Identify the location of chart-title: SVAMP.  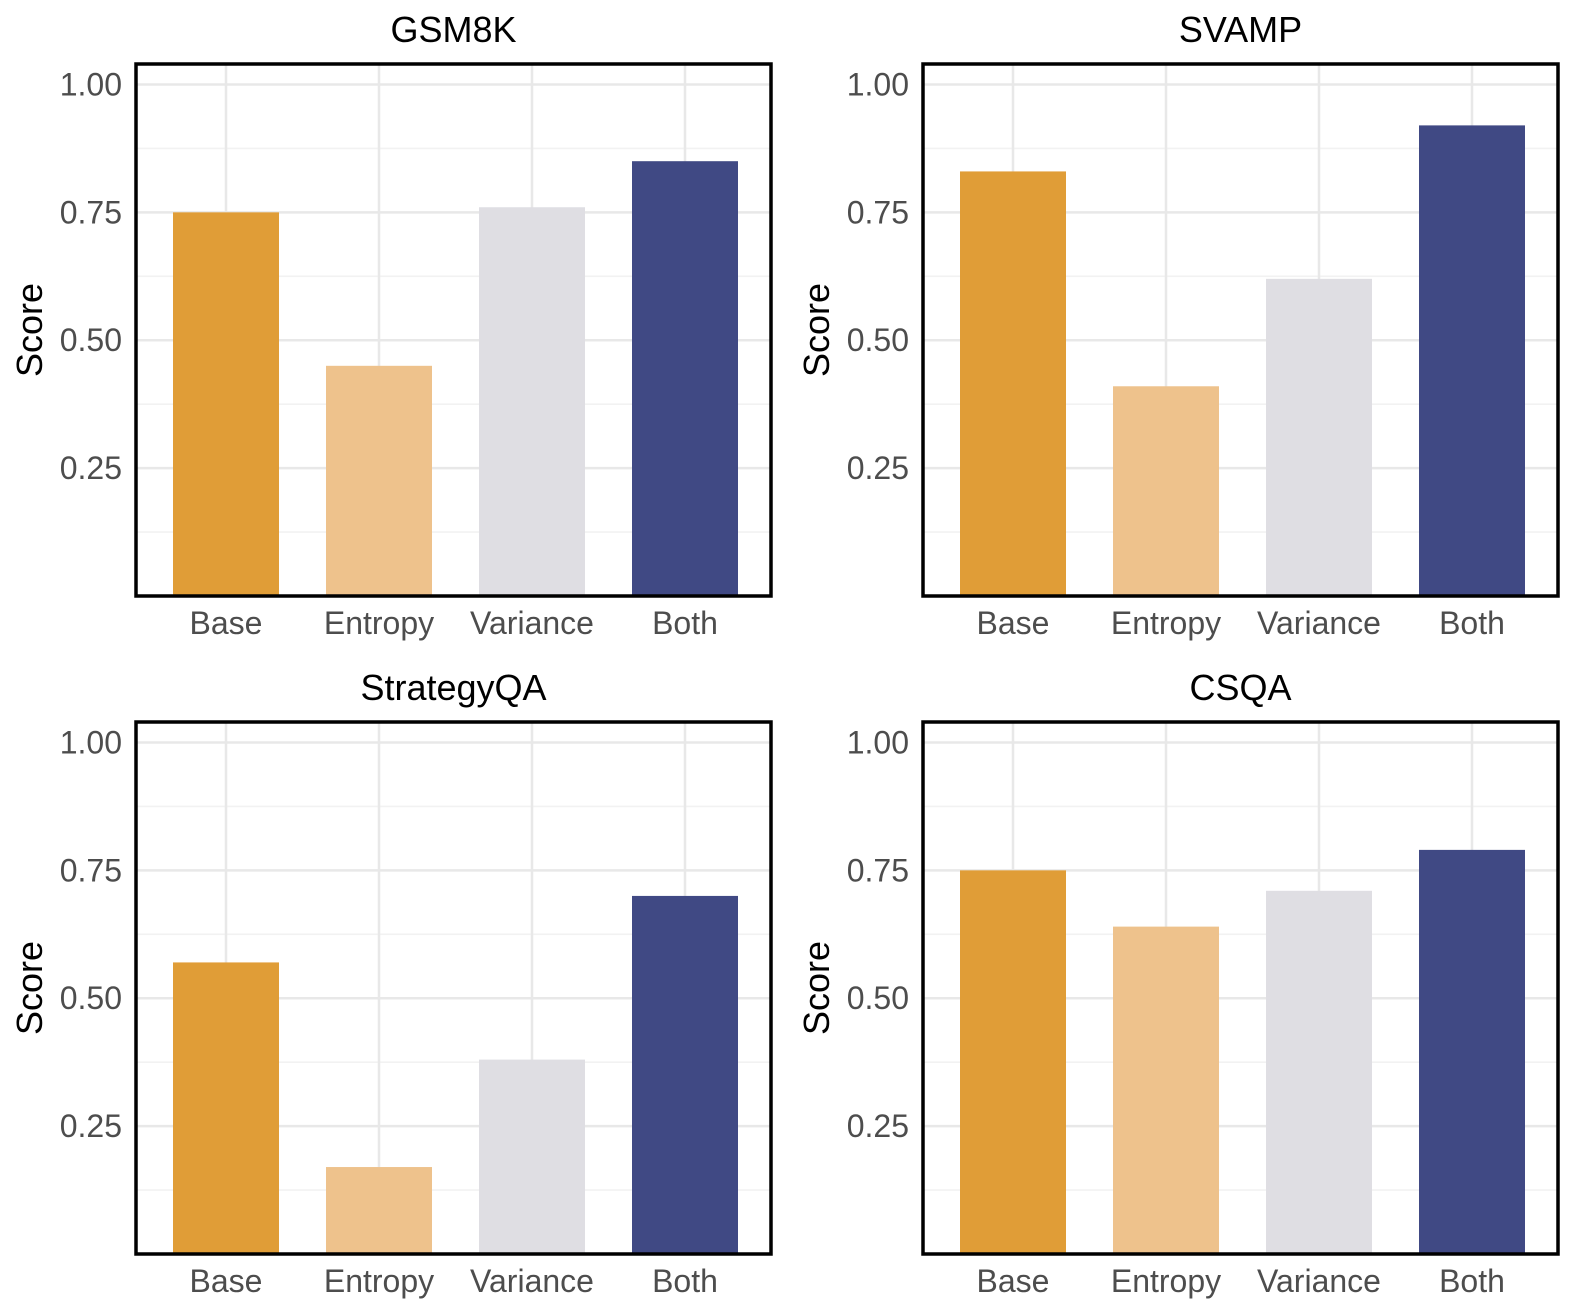
(1240, 29).